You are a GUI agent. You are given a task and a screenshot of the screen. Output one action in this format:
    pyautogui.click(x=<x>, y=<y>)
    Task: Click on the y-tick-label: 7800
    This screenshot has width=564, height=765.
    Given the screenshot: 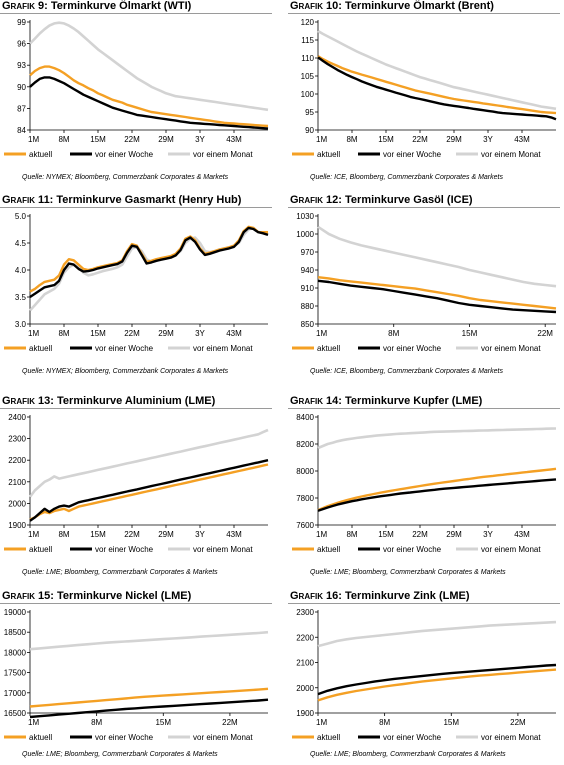 What is the action you would take?
    pyautogui.click(x=305, y=498)
    